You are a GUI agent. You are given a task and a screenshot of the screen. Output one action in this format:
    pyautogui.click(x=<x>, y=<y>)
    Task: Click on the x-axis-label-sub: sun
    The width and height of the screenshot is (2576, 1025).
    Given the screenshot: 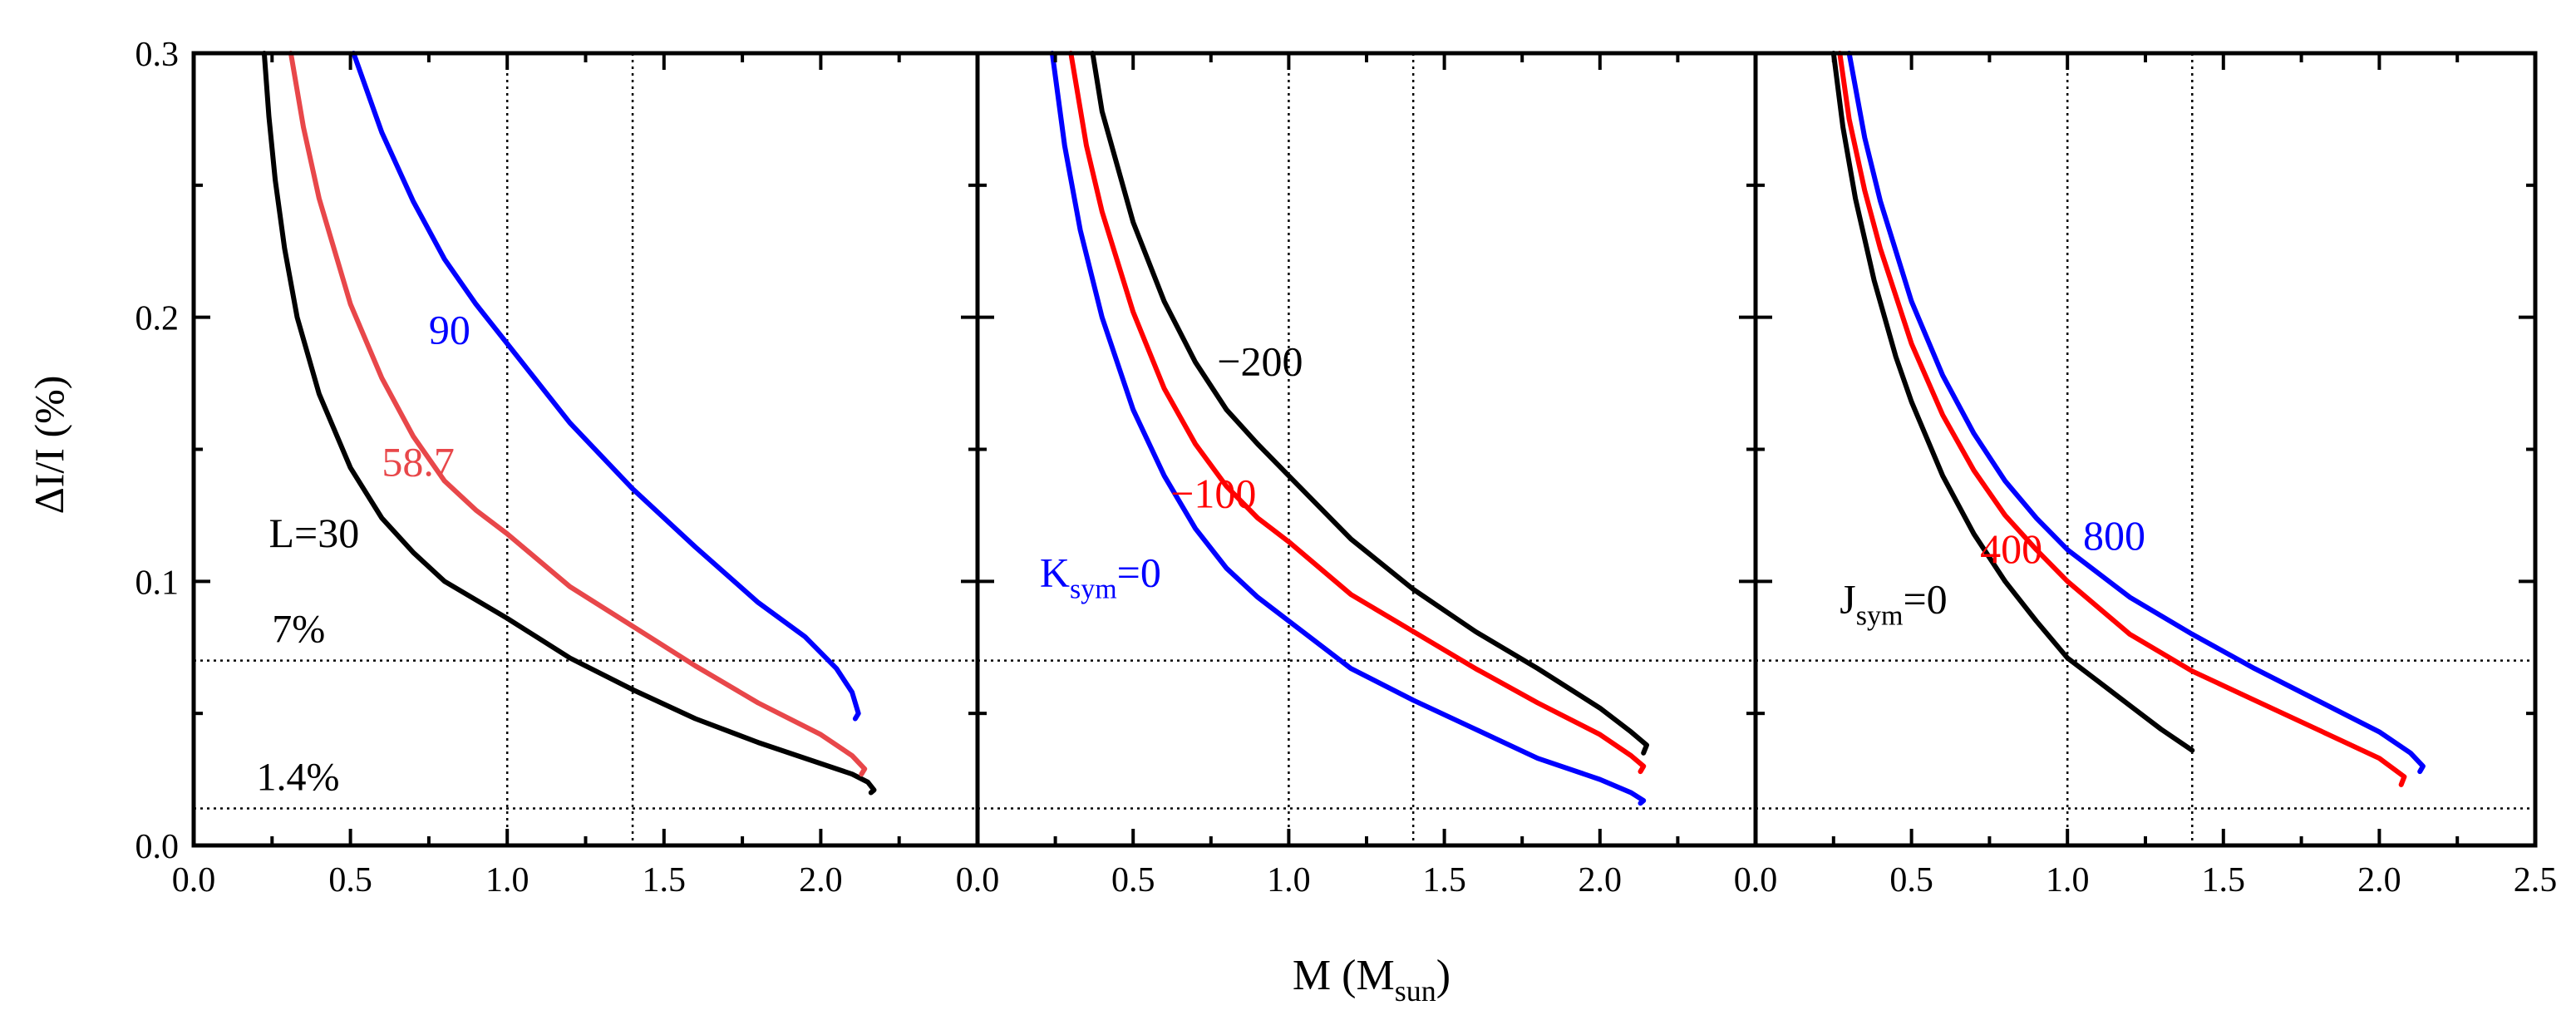 What is the action you would take?
    pyautogui.click(x=1415, y=991)
    